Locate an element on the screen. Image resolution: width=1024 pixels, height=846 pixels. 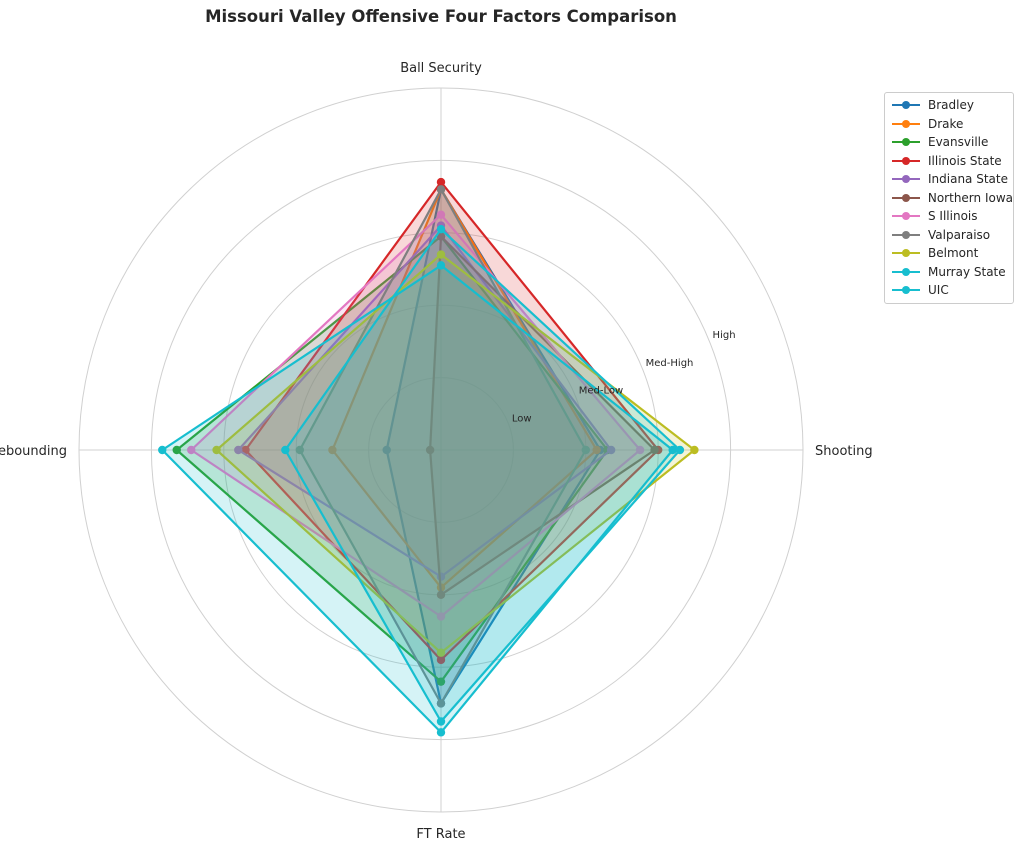
legend-label: Indiana State is located at coordinates (968, 179).